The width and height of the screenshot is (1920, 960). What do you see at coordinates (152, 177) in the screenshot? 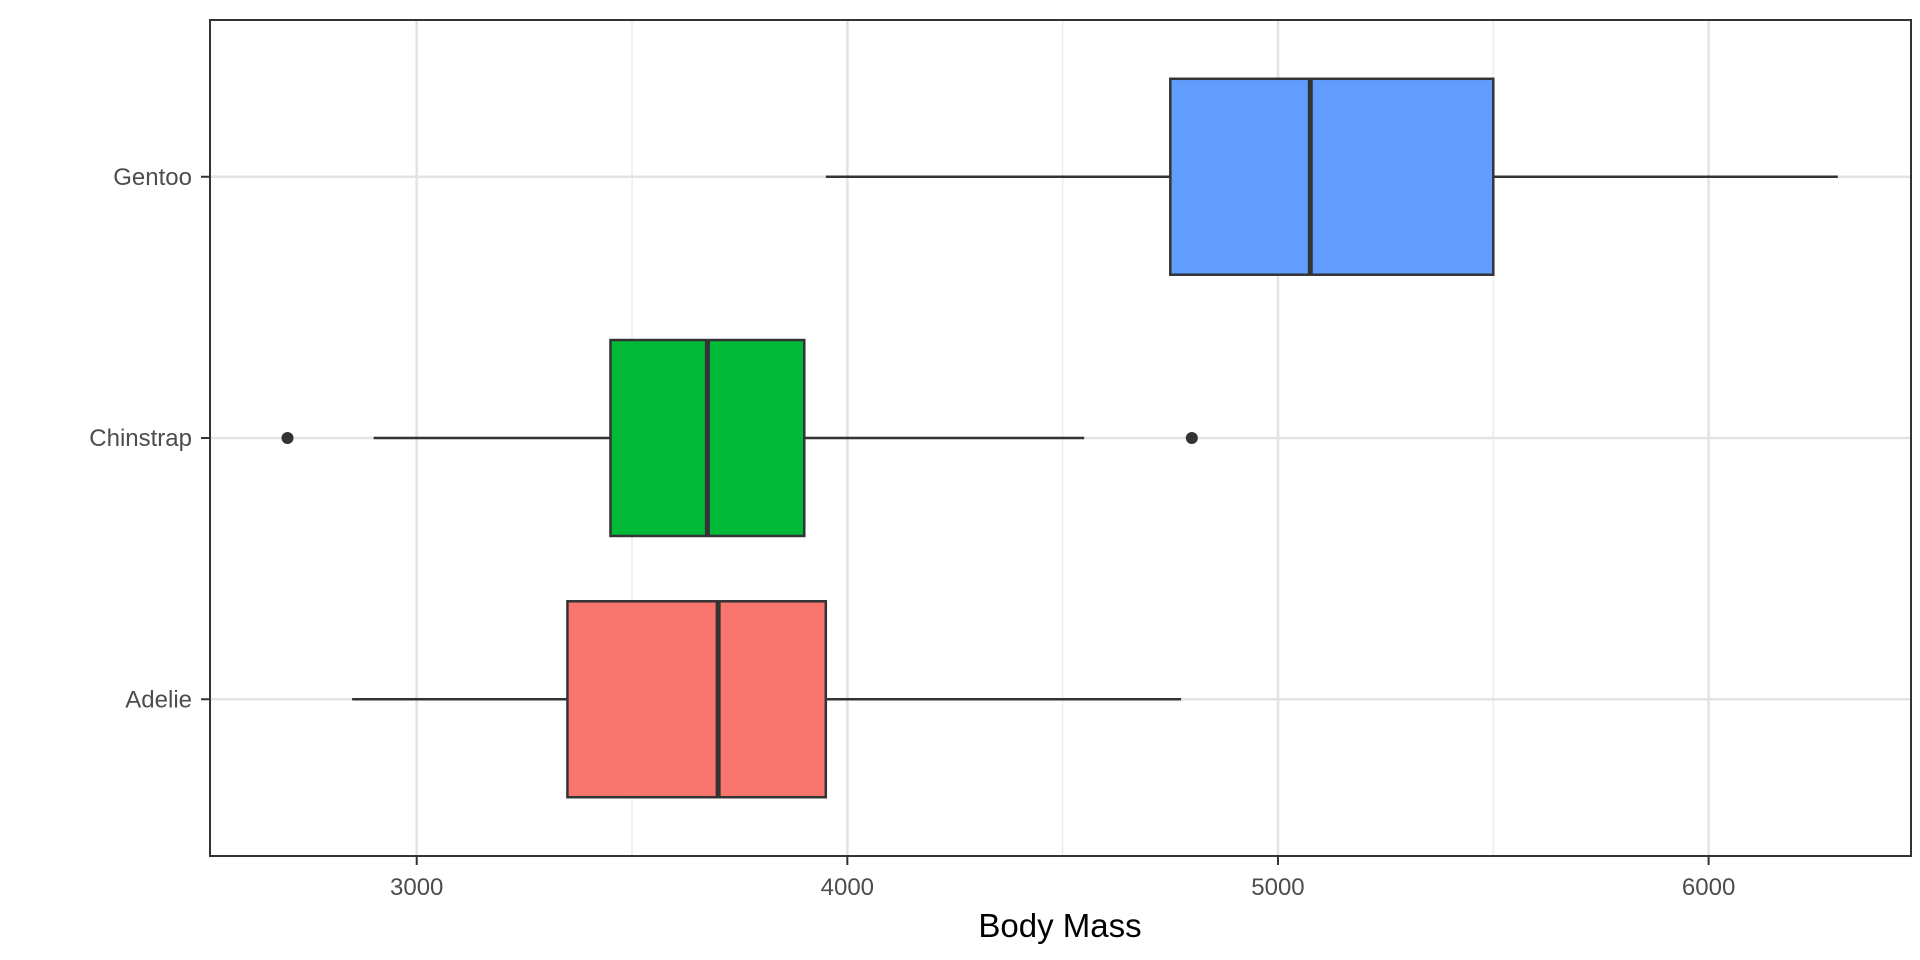
I see `y-tick-label-gentoo: Gentoo` at bounding box center [152, 177].